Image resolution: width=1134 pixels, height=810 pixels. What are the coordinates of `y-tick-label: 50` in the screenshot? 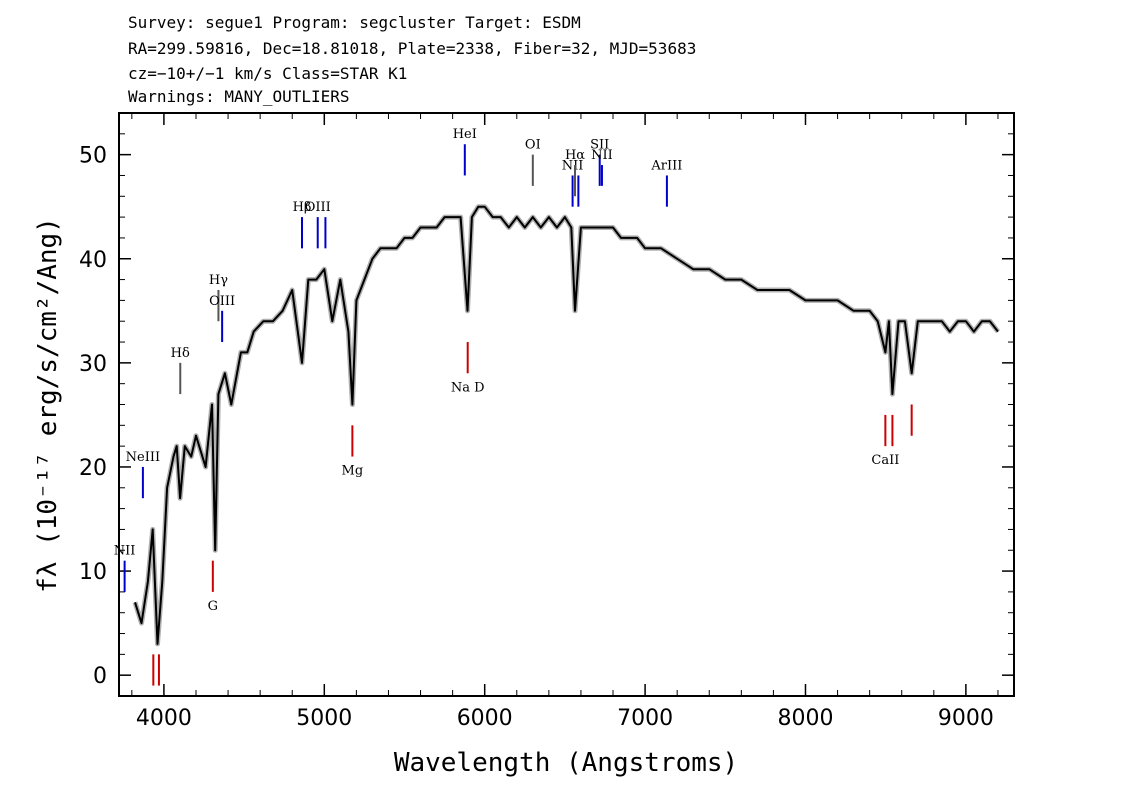 It's located at (93, 156).